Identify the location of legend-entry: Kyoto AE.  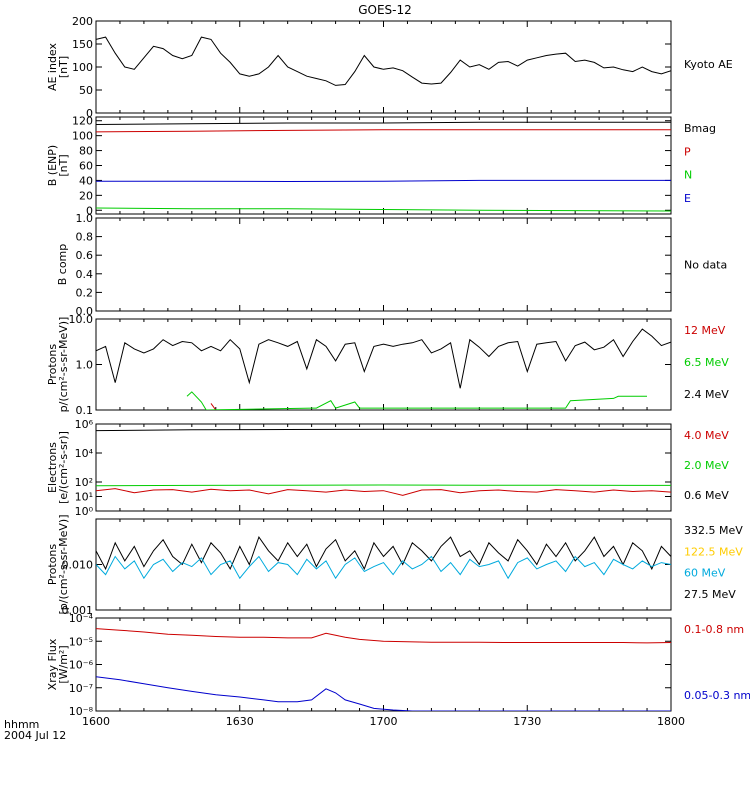
(708, 64).